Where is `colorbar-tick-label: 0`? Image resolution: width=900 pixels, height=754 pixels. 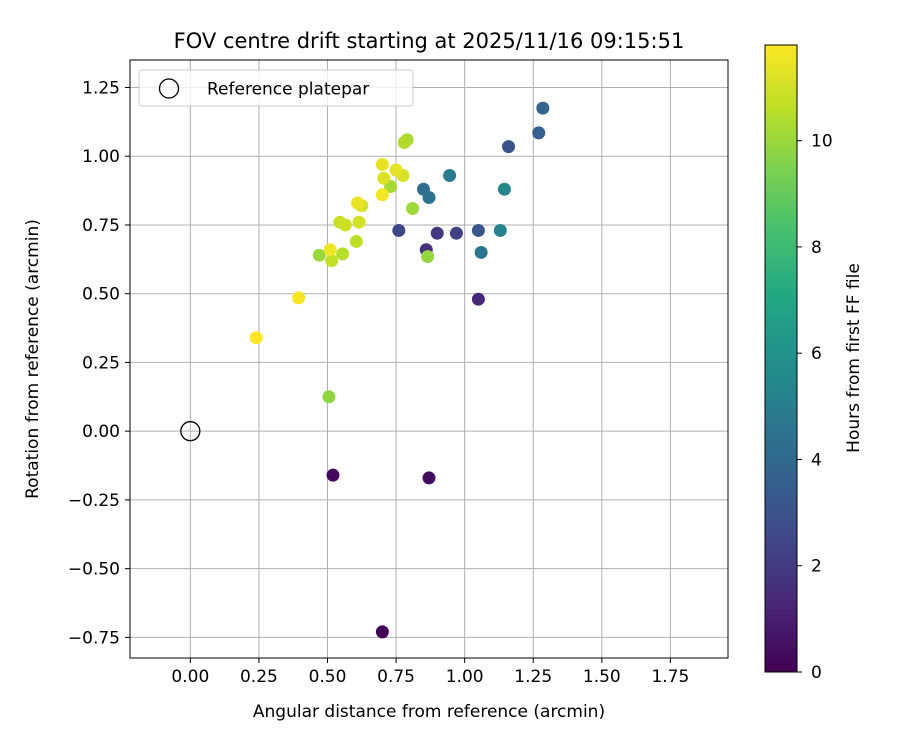 colorbar-tick-label: 0 is located at coordinates (816, 673).